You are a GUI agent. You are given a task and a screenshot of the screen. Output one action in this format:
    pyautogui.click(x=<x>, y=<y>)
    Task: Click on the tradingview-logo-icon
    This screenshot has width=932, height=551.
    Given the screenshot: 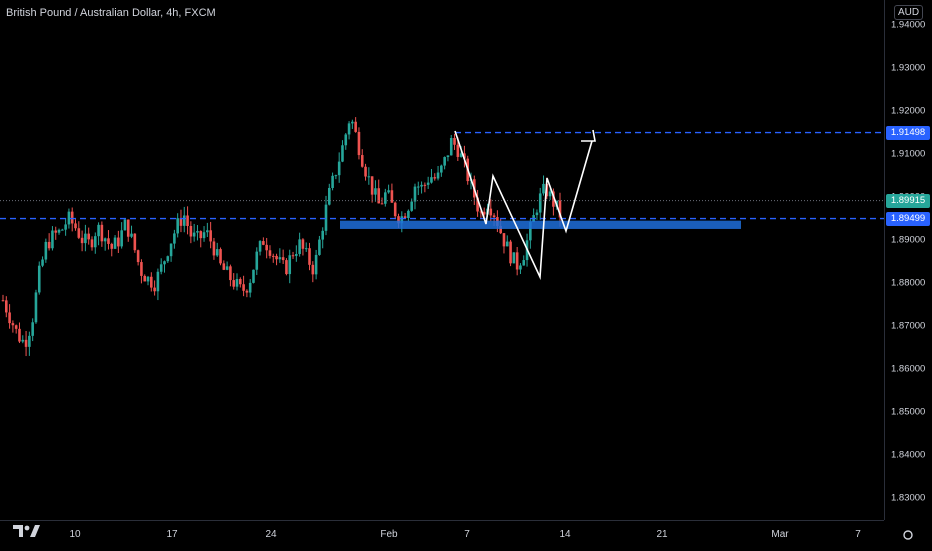 What is the action you would take?
    pyautogui.click(x=27, y=531)
    